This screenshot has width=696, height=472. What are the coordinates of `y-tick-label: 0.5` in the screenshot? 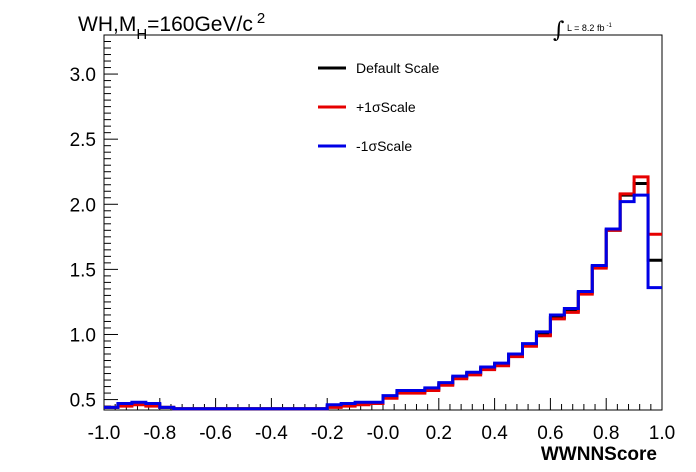 It's located at (83, 401).